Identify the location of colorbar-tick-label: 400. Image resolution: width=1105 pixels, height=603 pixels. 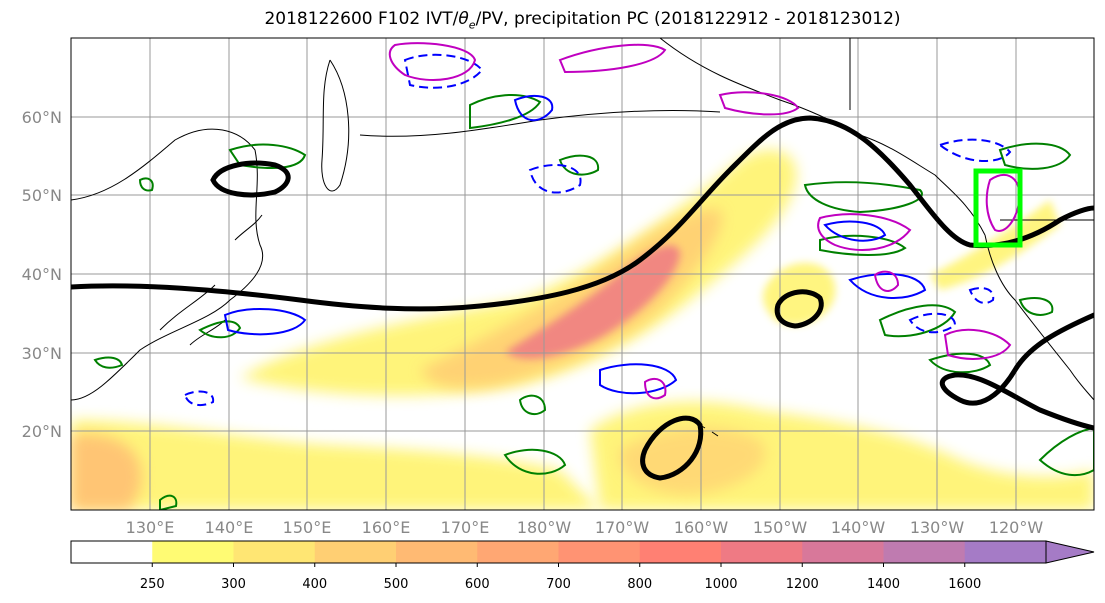
(314, 584).